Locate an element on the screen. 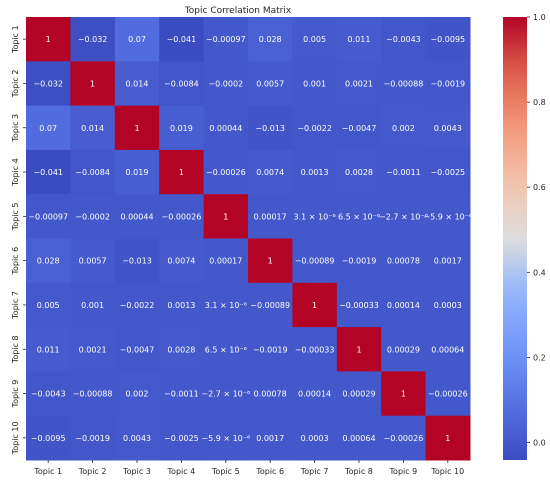 This screenshot has height=490, width=550. y-tick-label: Topic 2 is located at coordinates (15, 84).